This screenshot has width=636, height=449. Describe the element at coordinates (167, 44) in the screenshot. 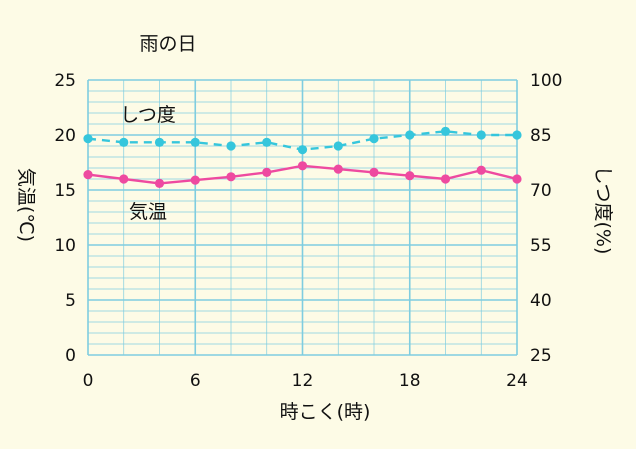

I see `chart-title: 雨の日` at that location.